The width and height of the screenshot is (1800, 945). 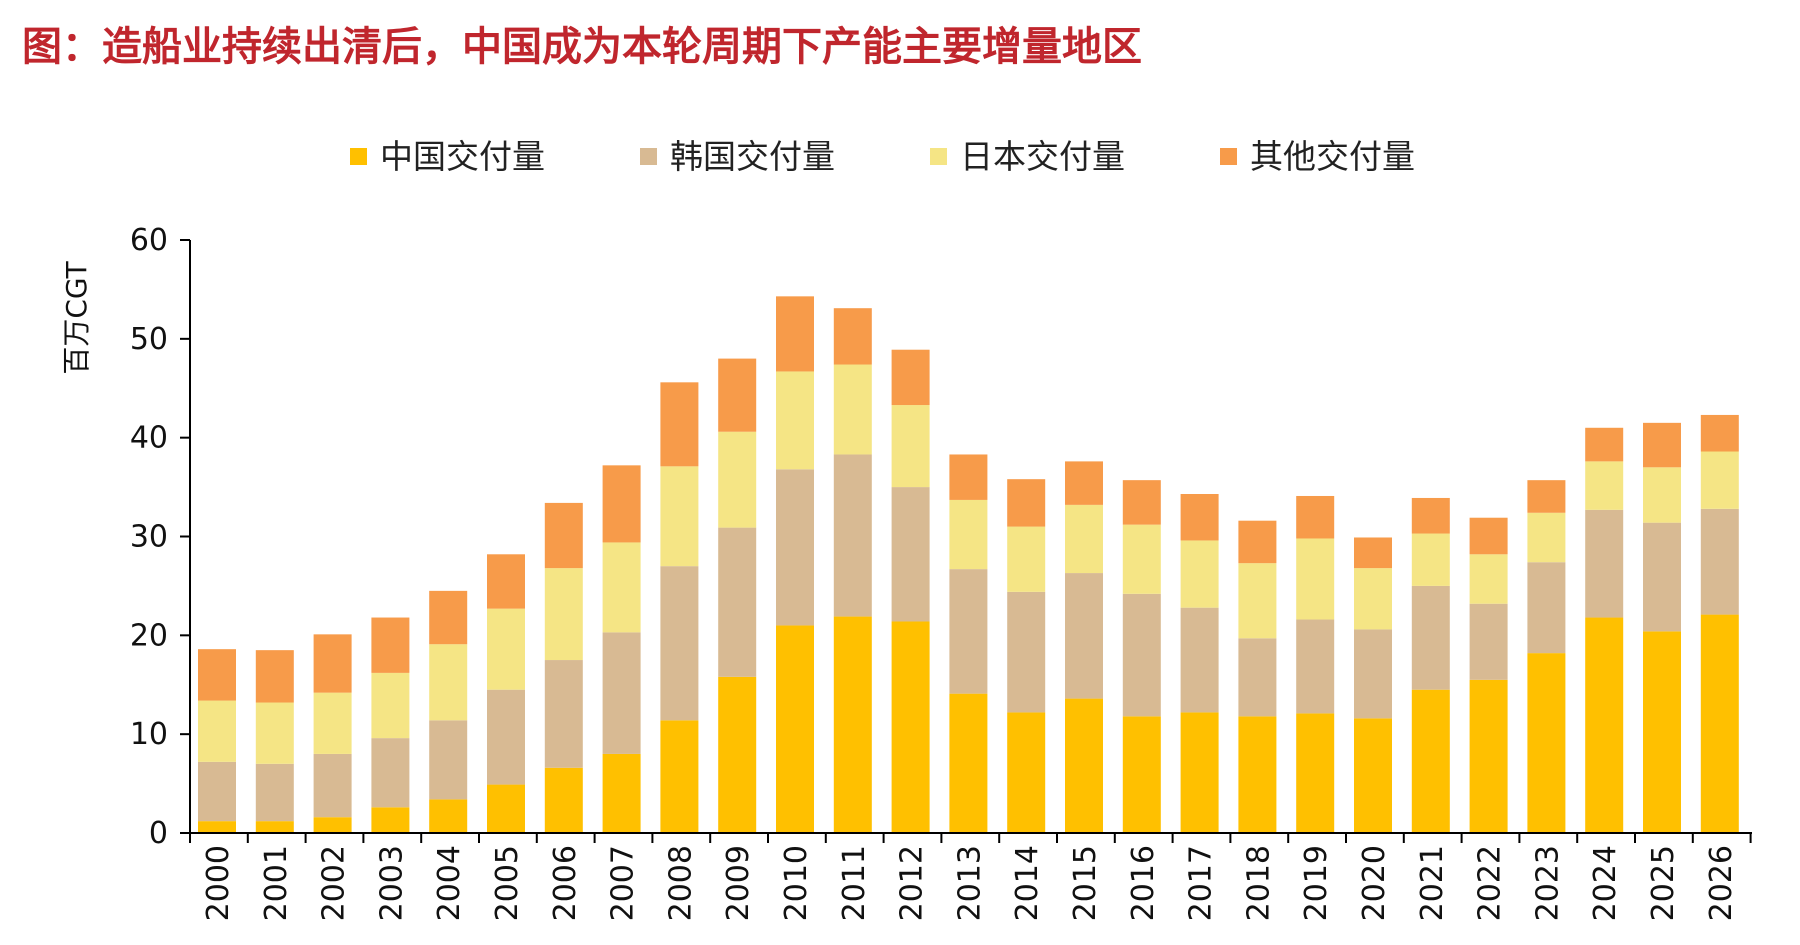 I want to click on y-tick-label: 30, so click(x=149, y=537).